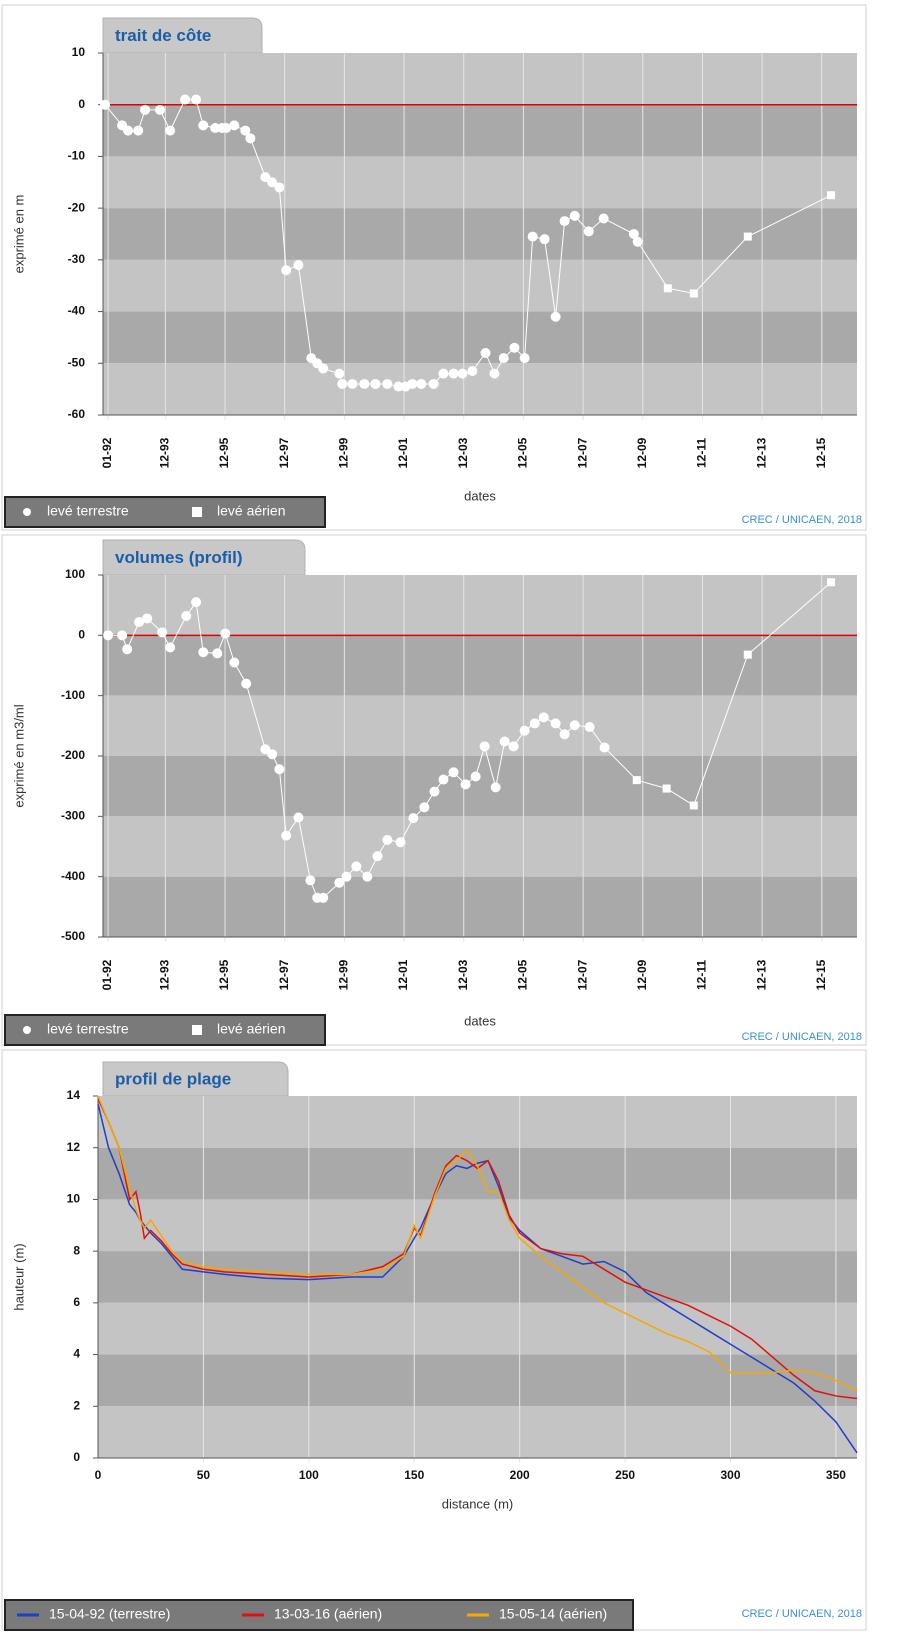 The width and height of the screenshot is (902, 1633). I want to click on x-tick-label: 12-03, so click(463, 452).